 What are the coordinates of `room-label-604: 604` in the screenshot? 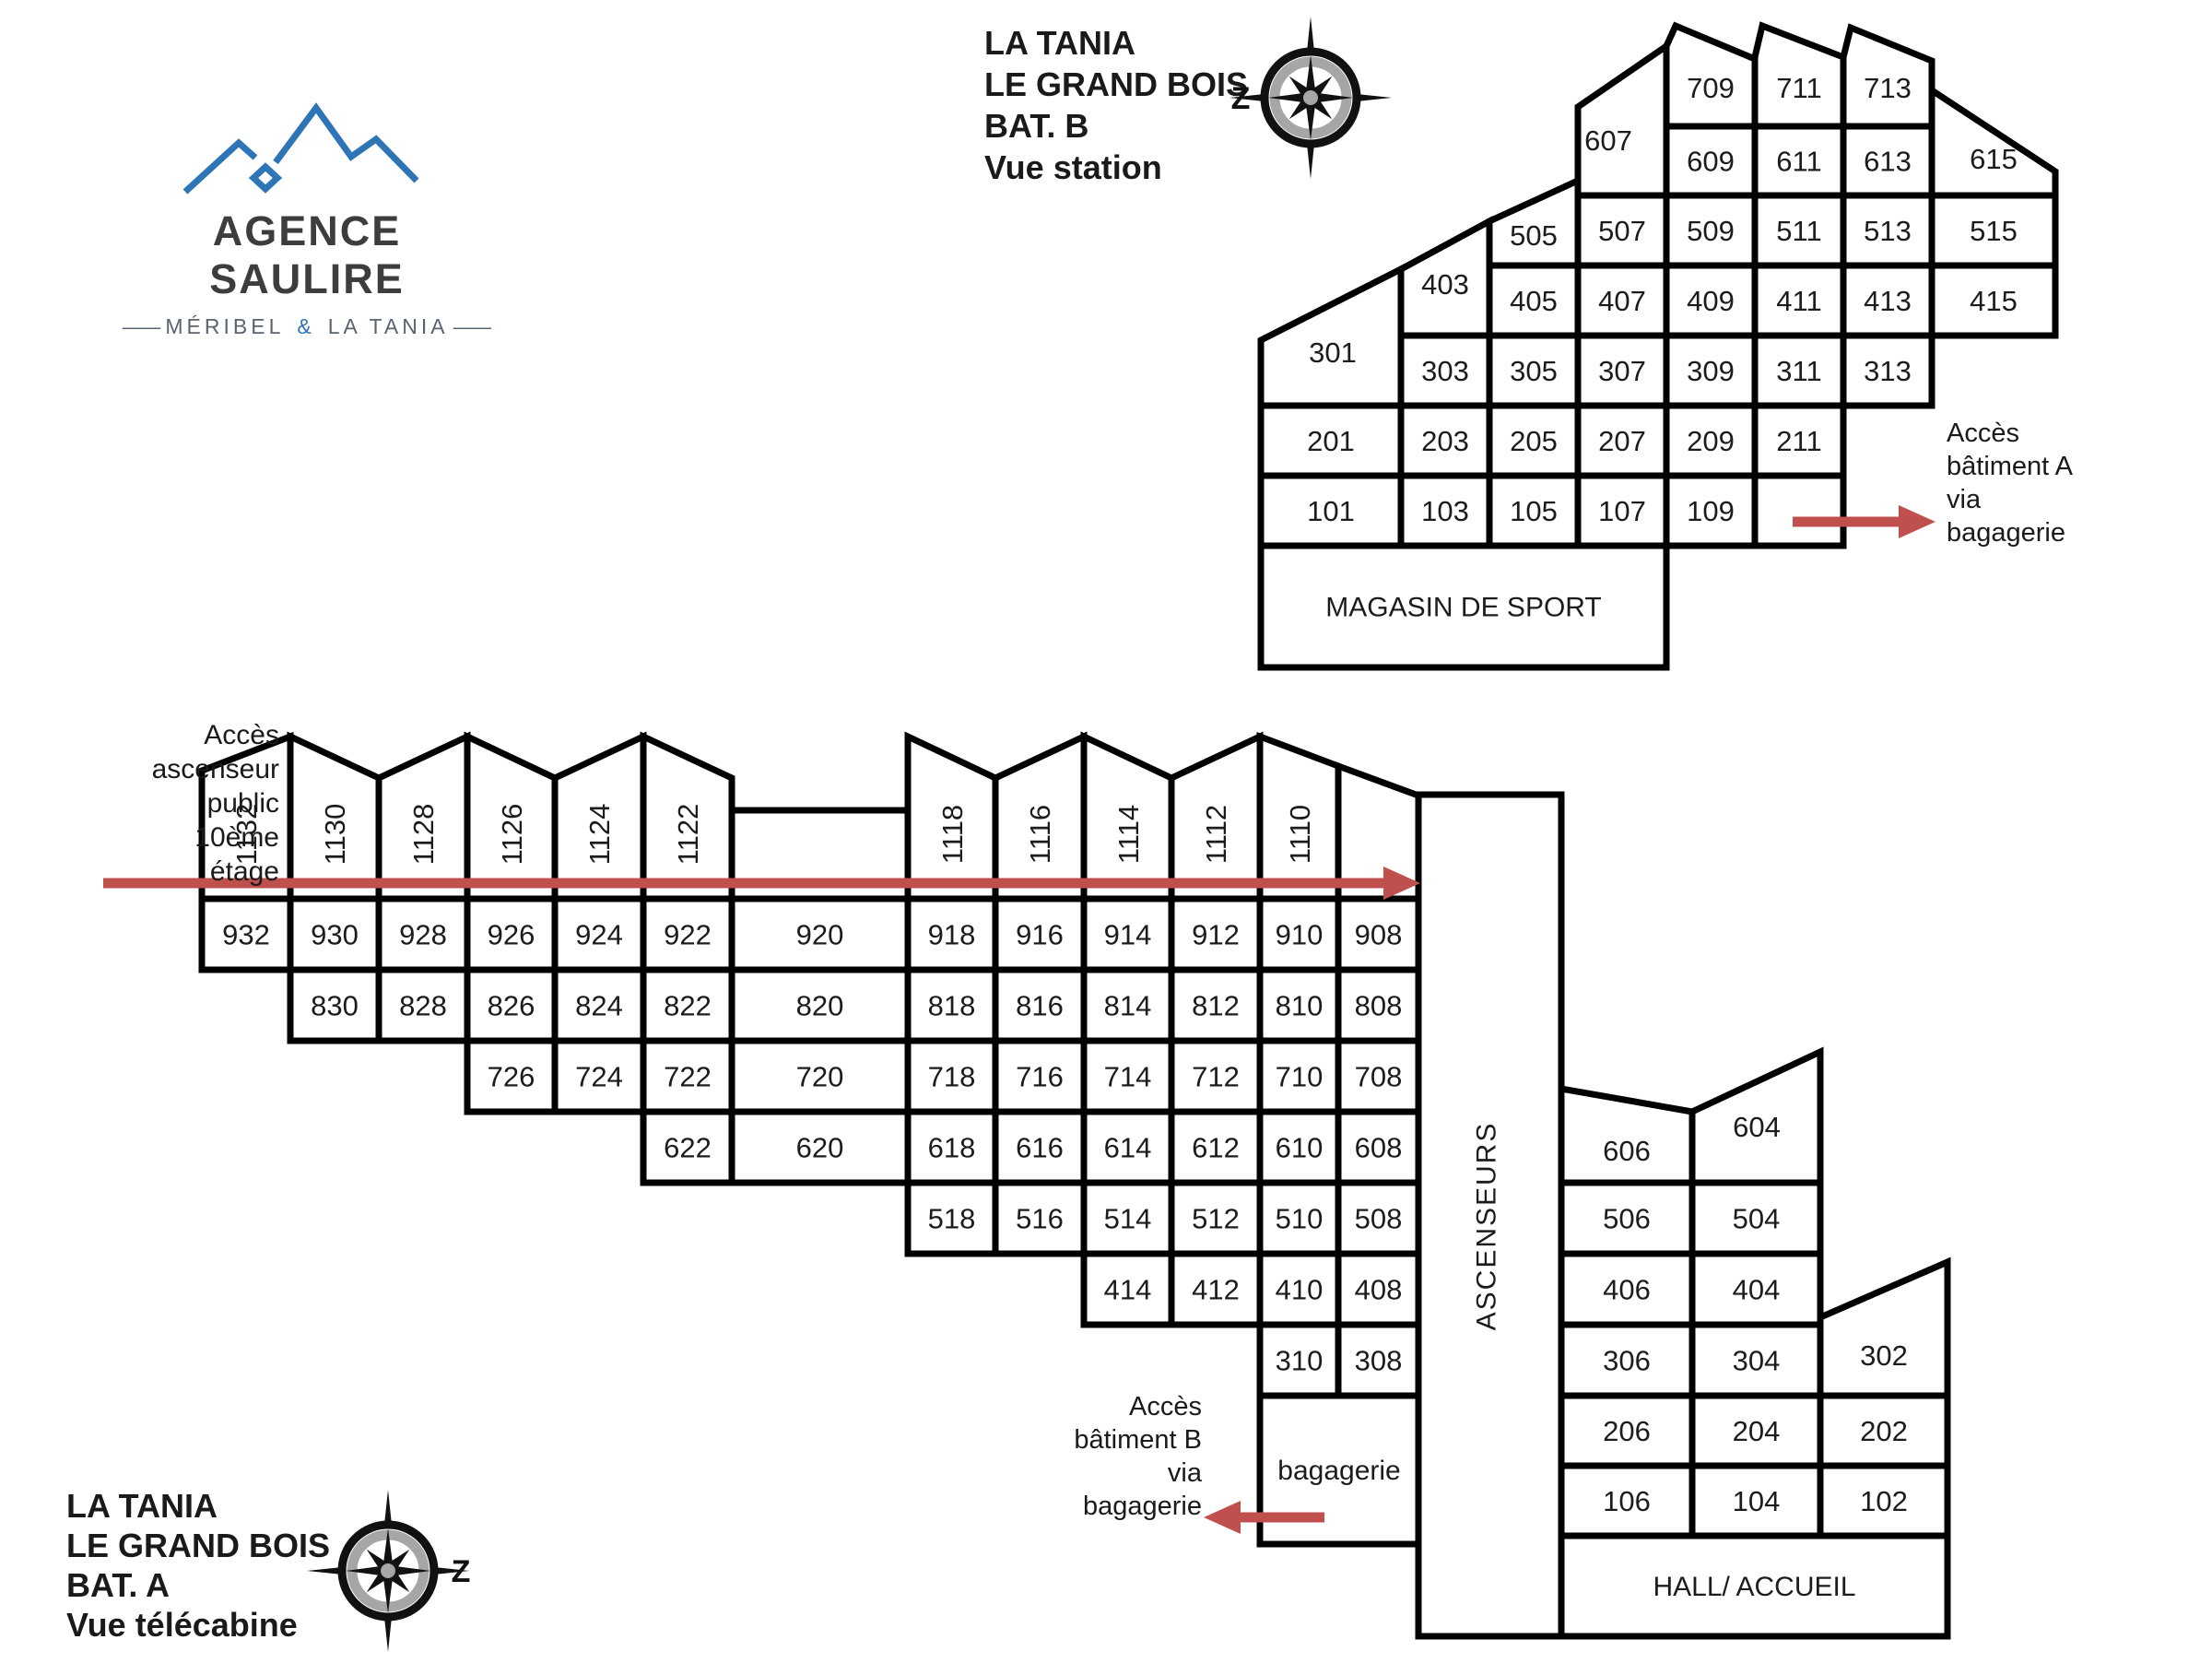 It's located at (1757, 1127).